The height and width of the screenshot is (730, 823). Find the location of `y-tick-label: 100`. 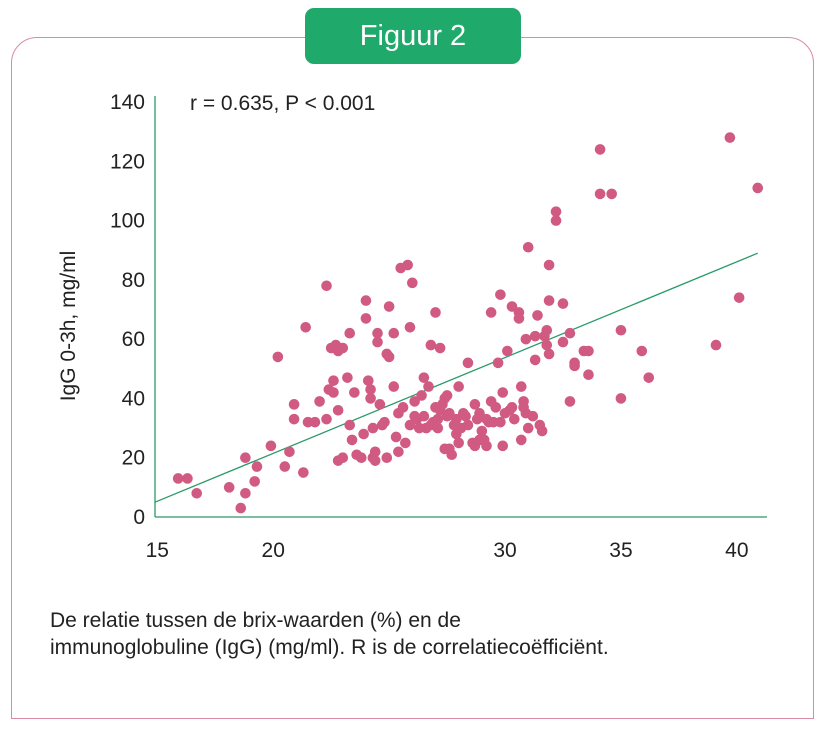

y-tick-label: 100 is located at coordinates (127, 221).